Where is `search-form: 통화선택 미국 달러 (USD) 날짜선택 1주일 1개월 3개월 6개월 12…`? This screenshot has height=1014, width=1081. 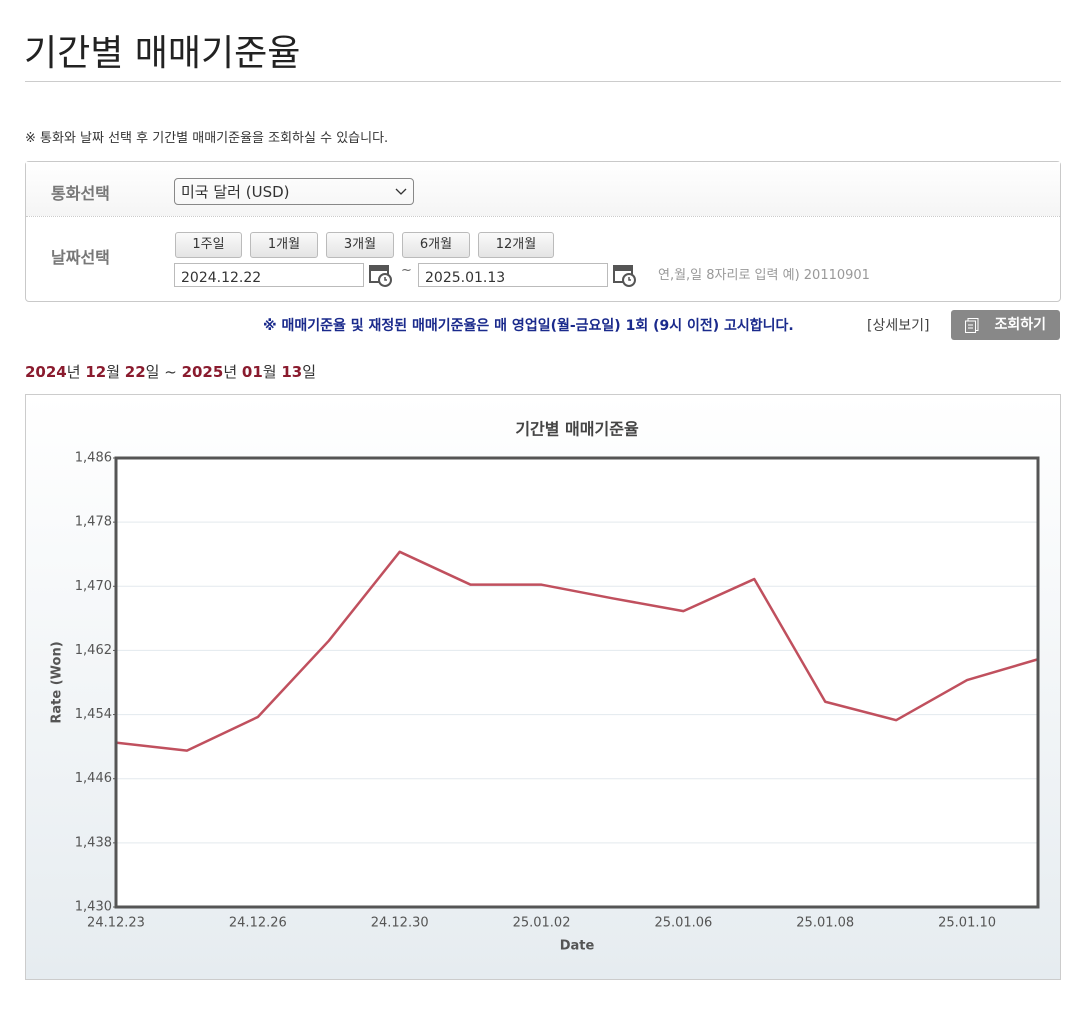 search-form: 통화선택 미국 달러 (USD) 날짜선택 1주일 1개월 3개월 6개월 12… is located at coordinates (543, 231).